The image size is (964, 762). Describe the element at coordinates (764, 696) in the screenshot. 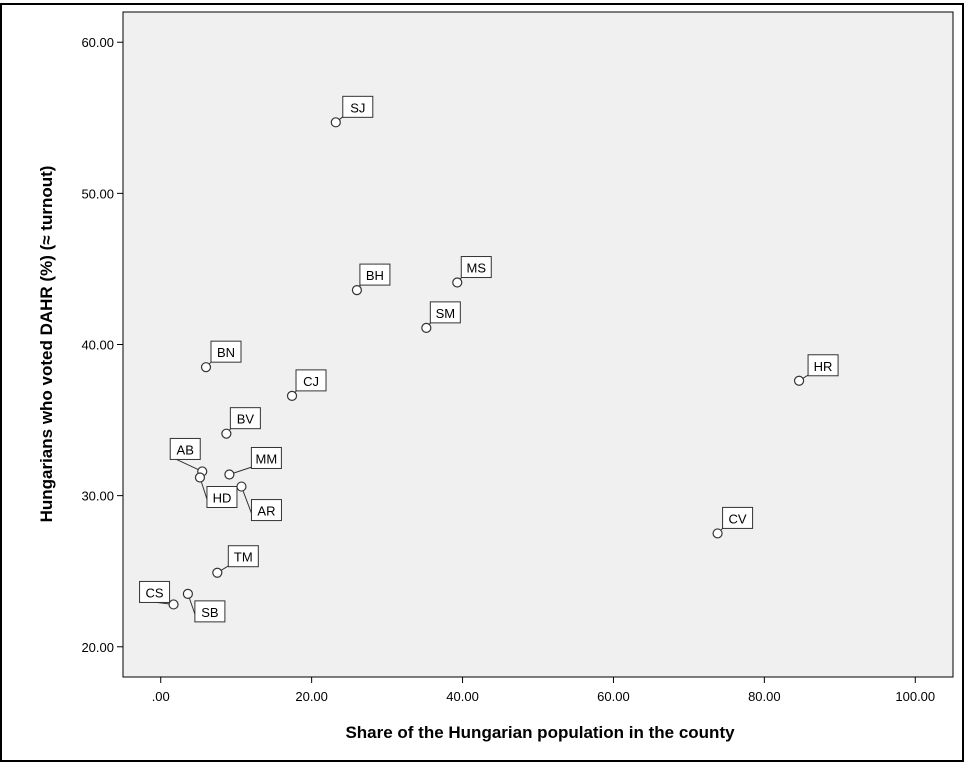

I see `x-tick-label: 80.00` at that location.